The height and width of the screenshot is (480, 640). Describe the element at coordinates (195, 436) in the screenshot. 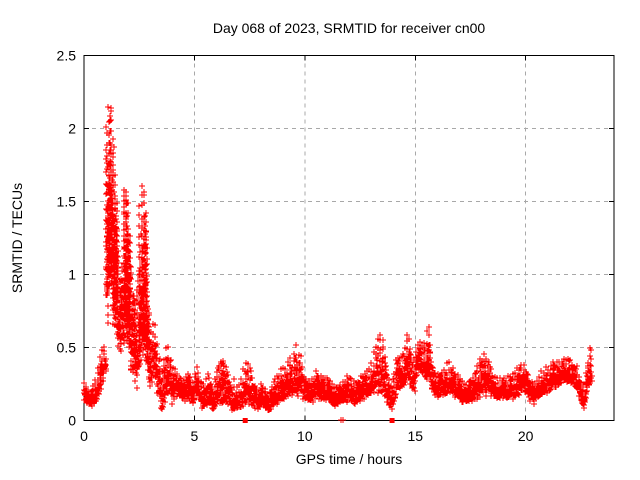

I see `x-tick-label: 5` at that location.